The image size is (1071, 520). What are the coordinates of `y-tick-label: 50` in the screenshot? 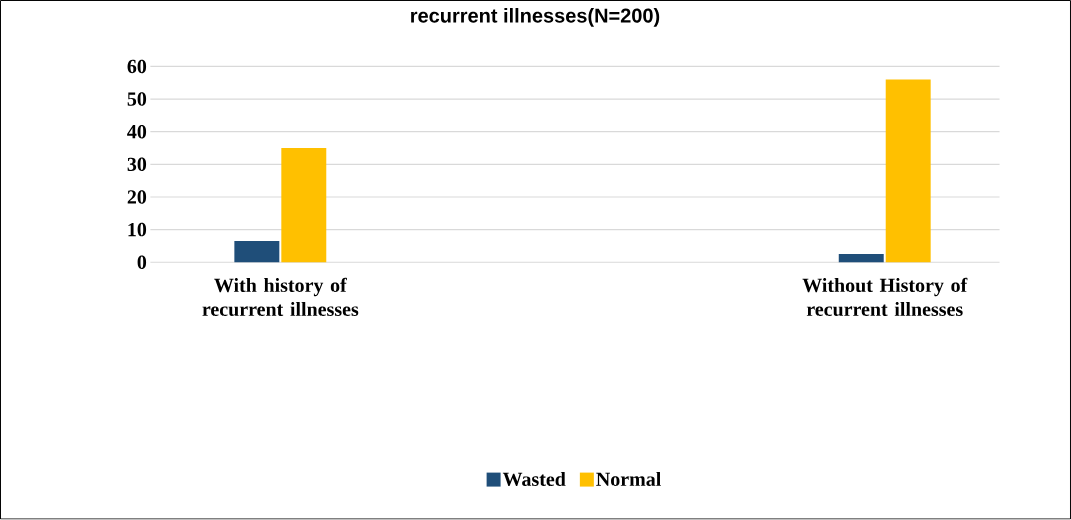 It's located at (137, 99).